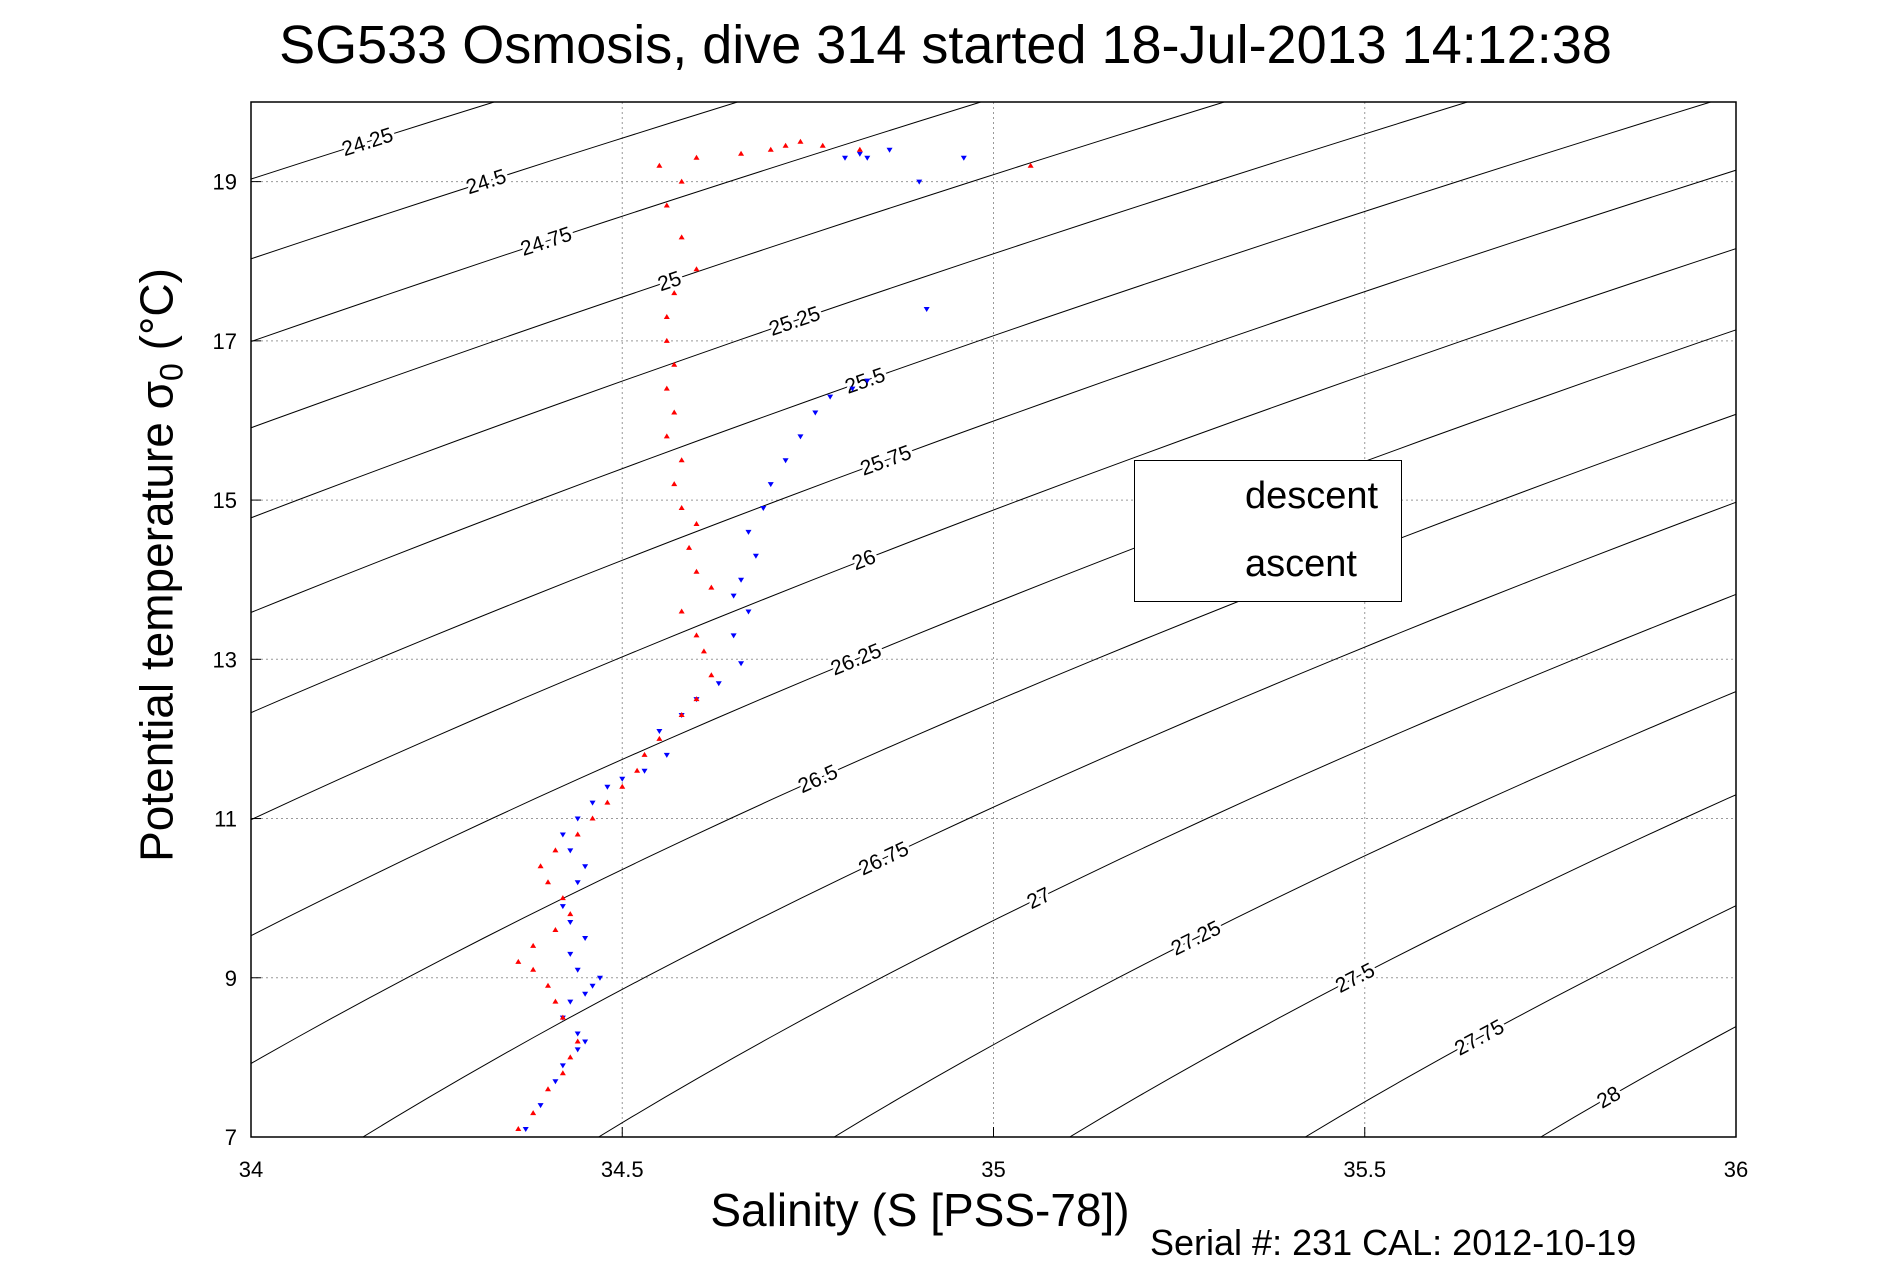 The height and width of the screenshot is (1264, 1891). I want to click on contour-label: 27, so click(1038, 898).